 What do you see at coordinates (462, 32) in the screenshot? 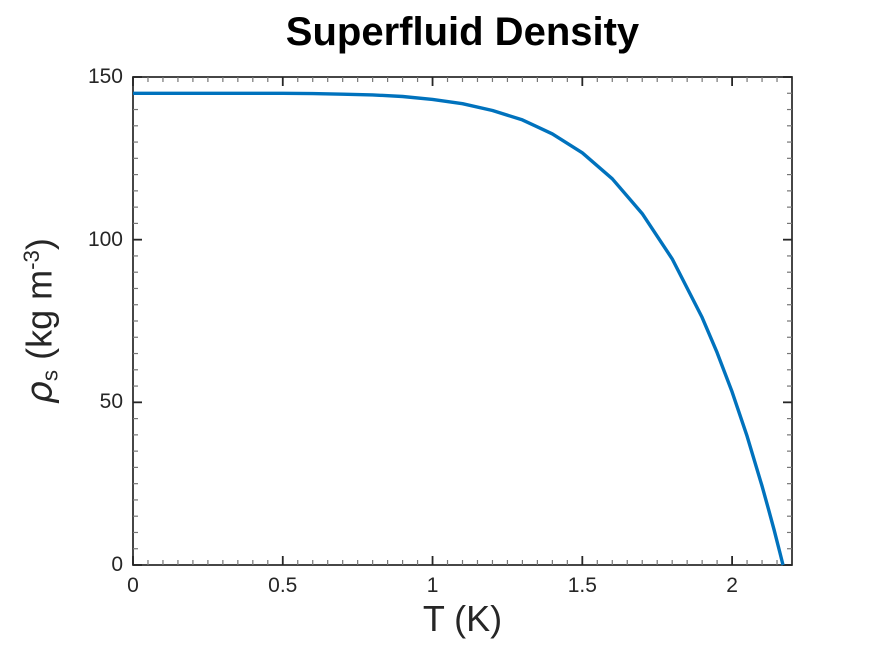
I see `chart-title: Superfluid Density` at bounding box center [462, 32].